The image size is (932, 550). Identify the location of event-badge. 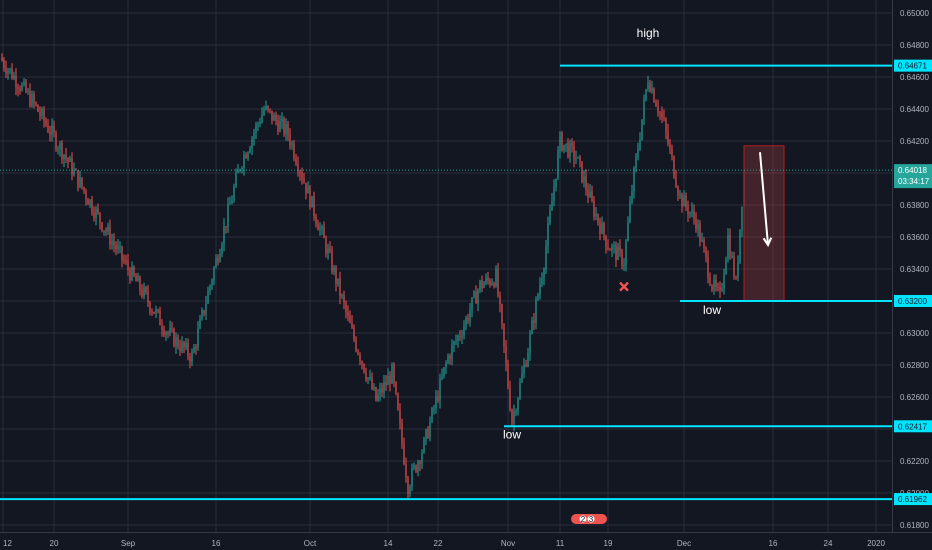
(591, 519).